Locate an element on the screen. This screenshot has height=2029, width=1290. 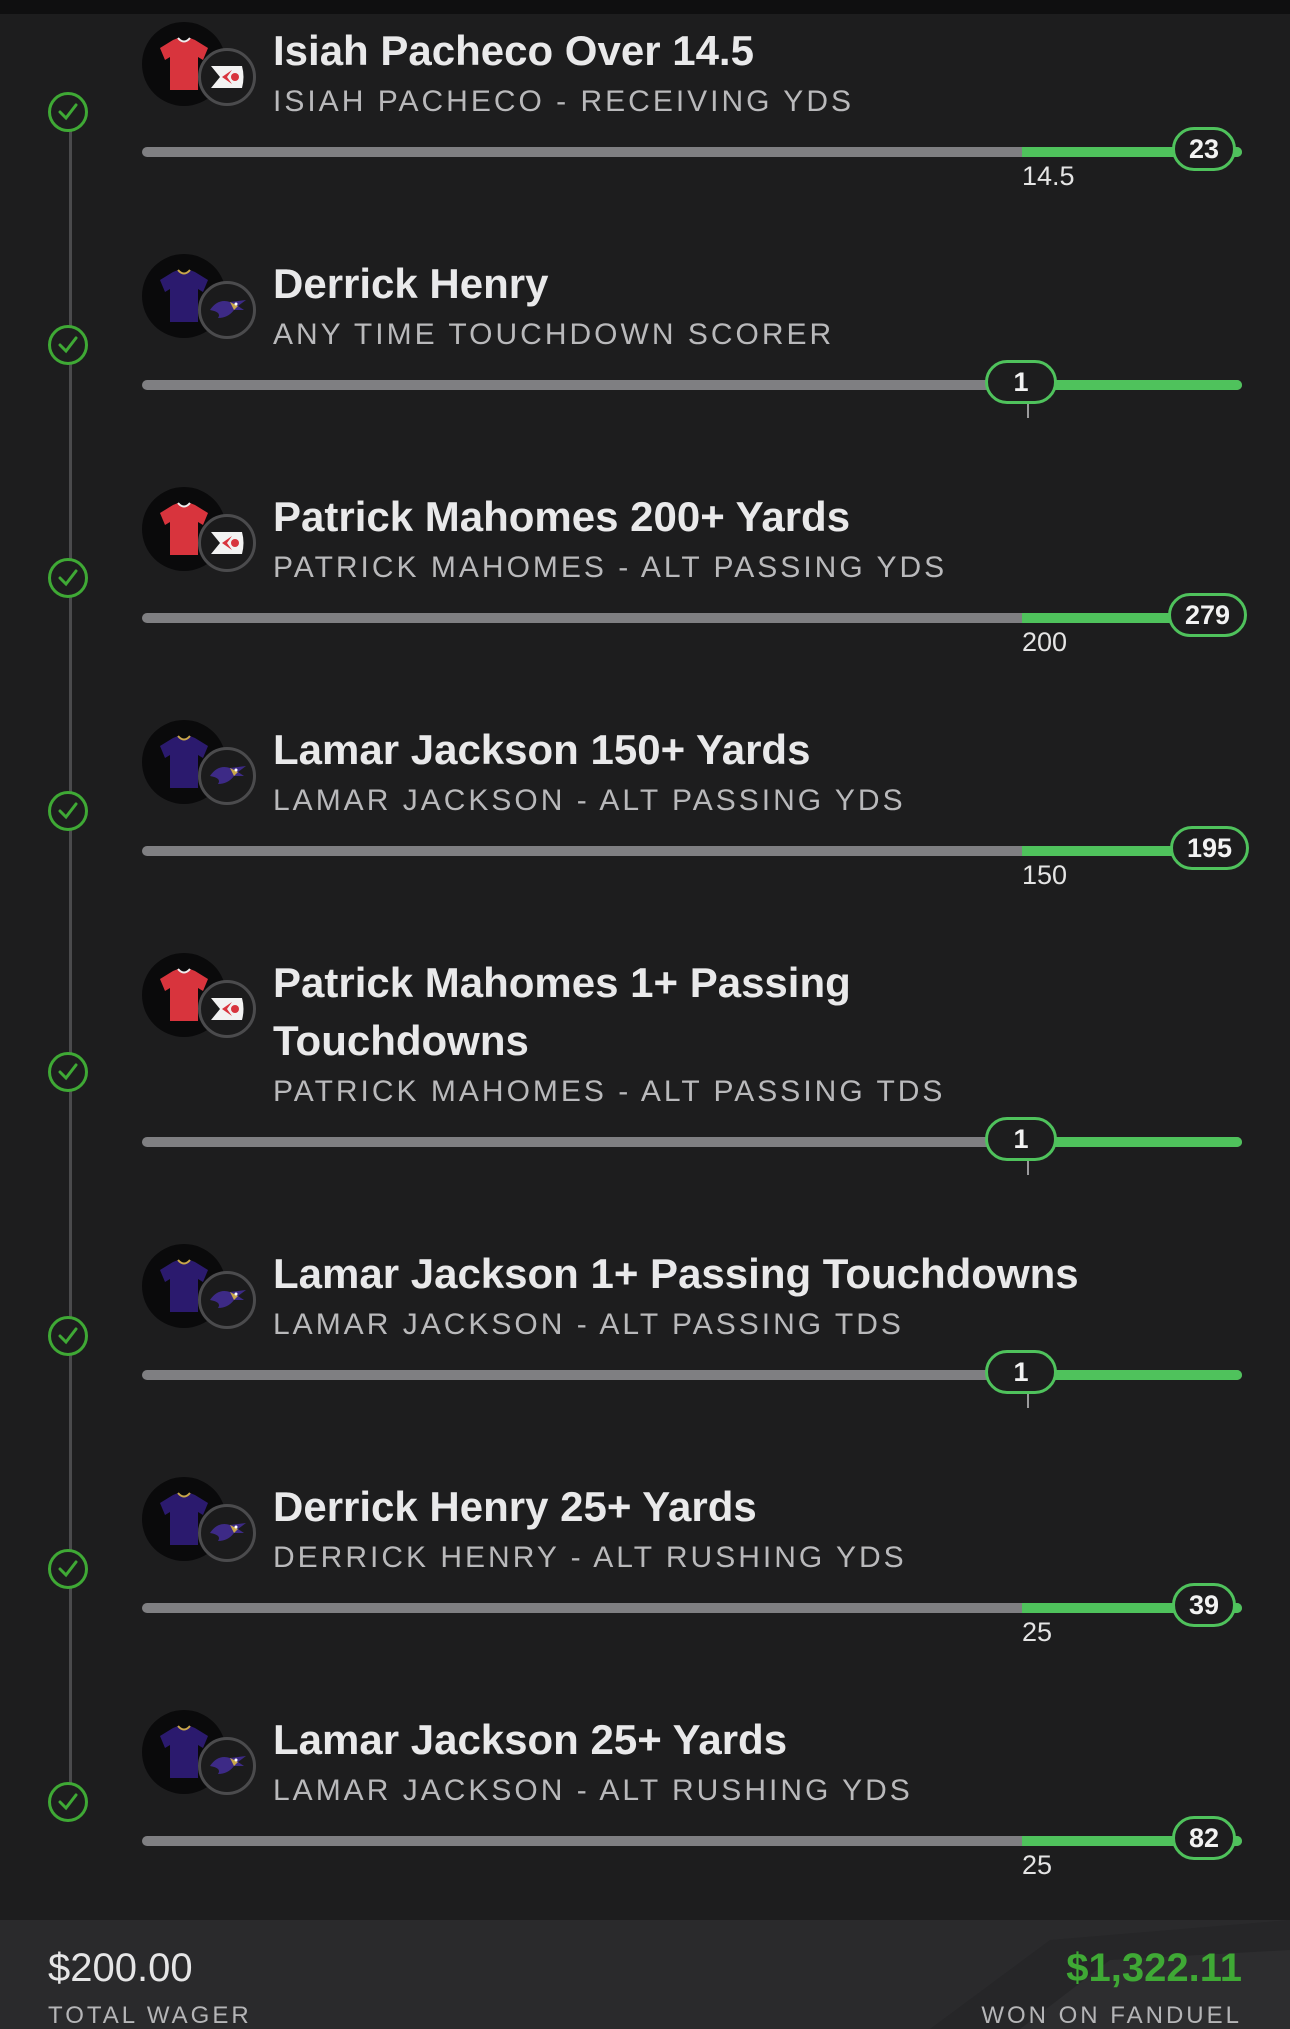
leg-title: Lamar Jackson 1+ Passing Touchdowns is located at coordinates (676, 1273).